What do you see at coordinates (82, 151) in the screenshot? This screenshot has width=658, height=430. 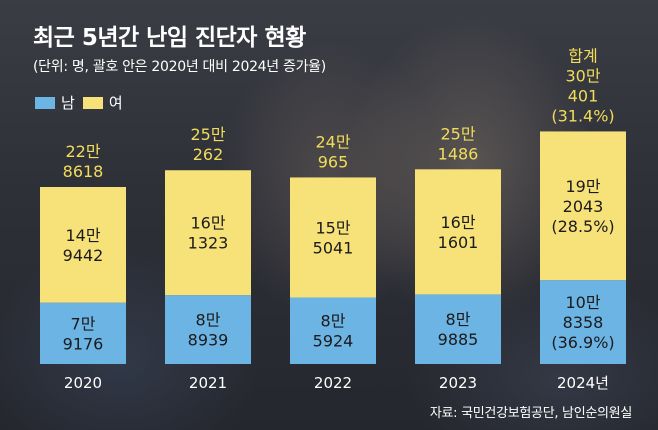 I see `label-total-2020-line-0: 22만` at bounding box center [82, 151].